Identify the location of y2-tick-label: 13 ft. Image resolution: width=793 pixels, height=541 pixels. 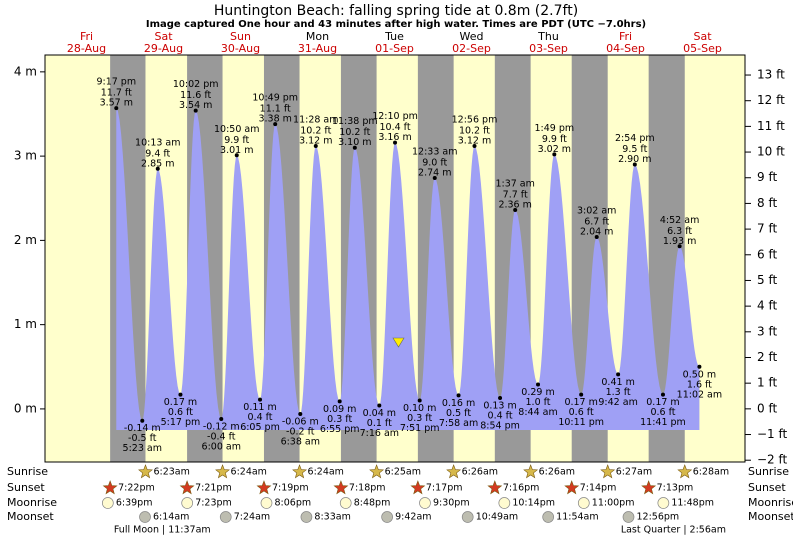
(771, 75).